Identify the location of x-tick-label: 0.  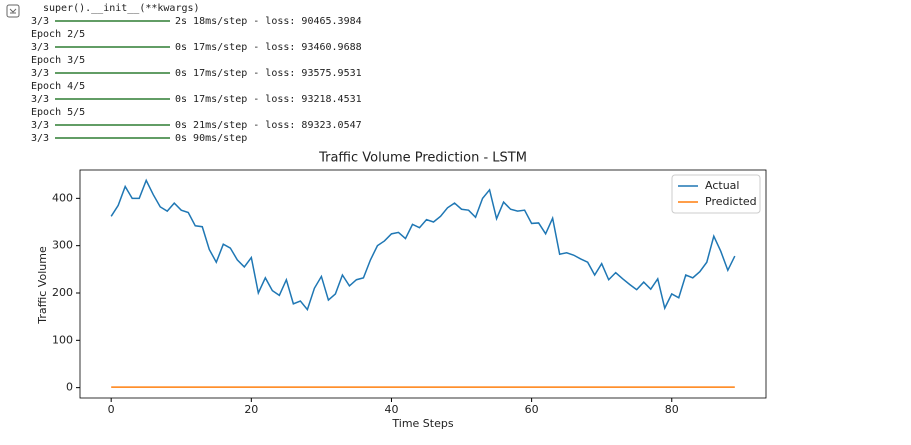
(111, 409).